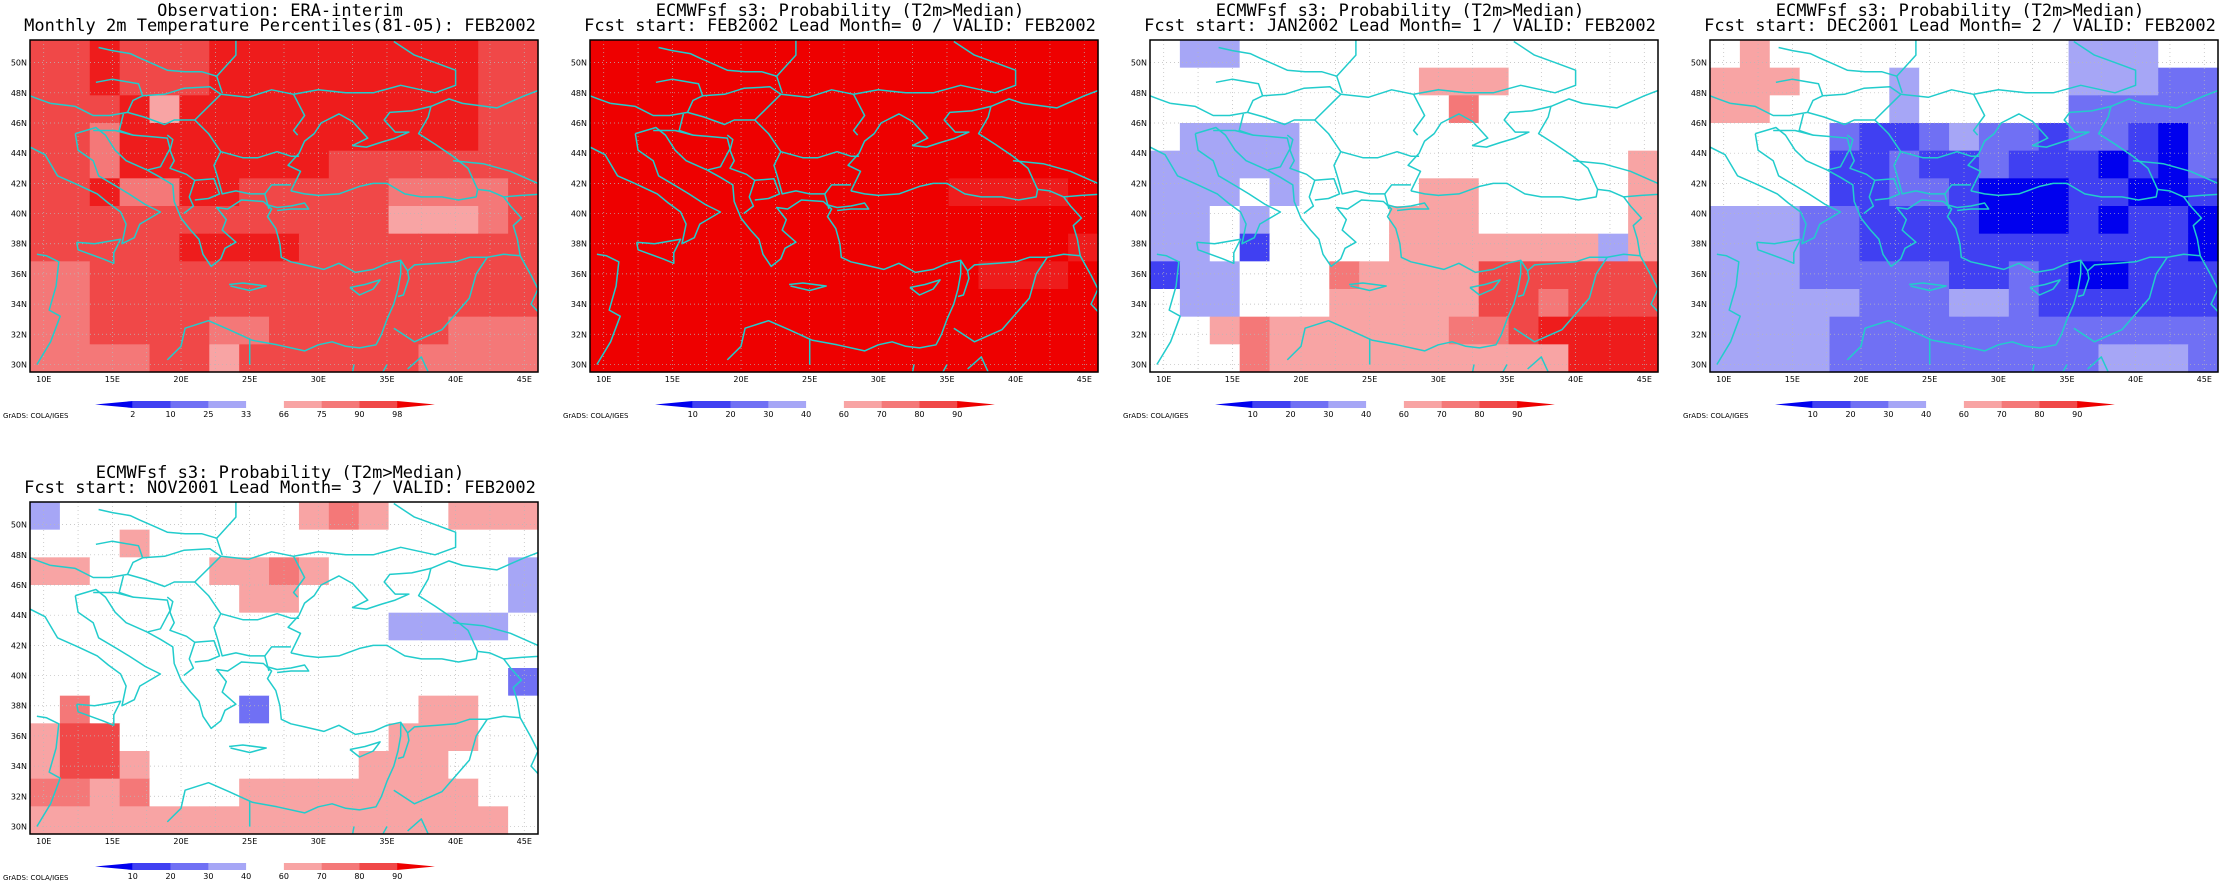  I want to click on lat-tick-label: 36N, so click(1139, 274).